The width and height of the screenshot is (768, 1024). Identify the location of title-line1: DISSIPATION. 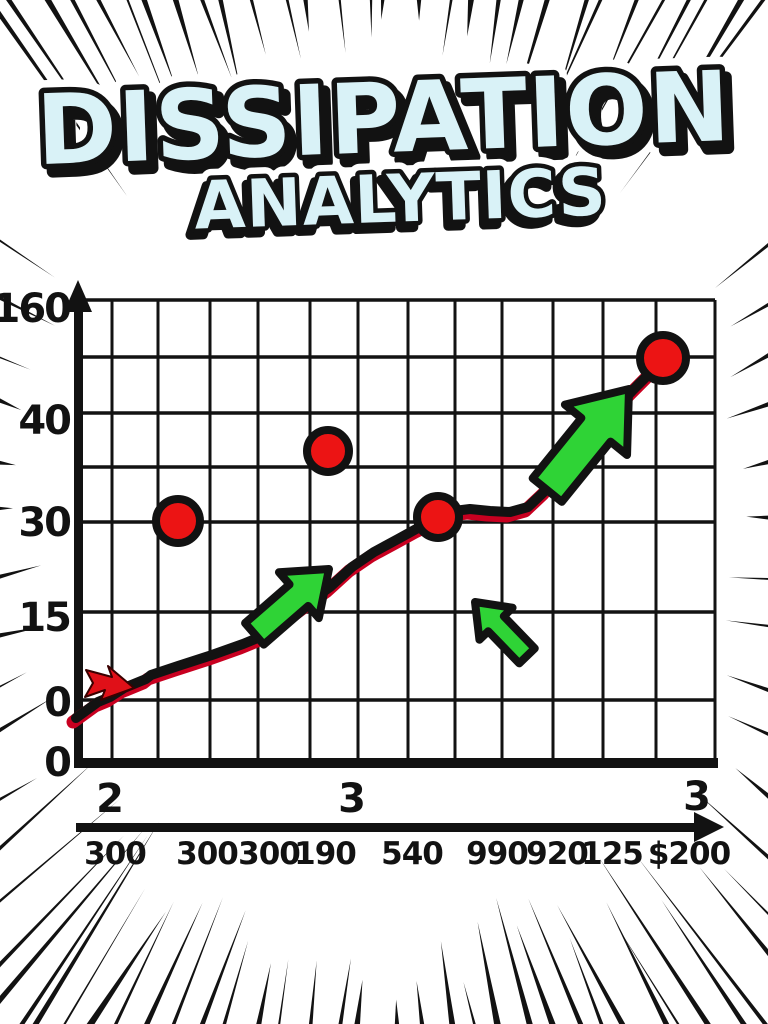
(383, 118).